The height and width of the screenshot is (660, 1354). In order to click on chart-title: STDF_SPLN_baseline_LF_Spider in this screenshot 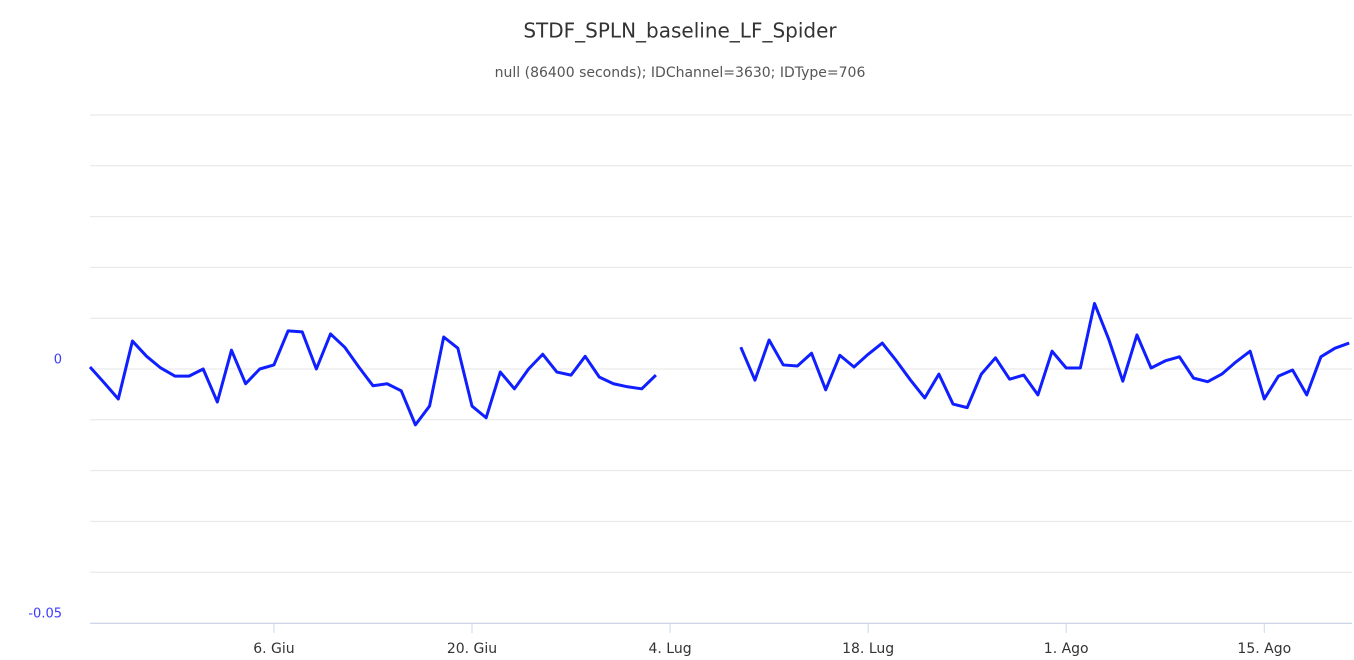, I will do `click(680, 31)`.